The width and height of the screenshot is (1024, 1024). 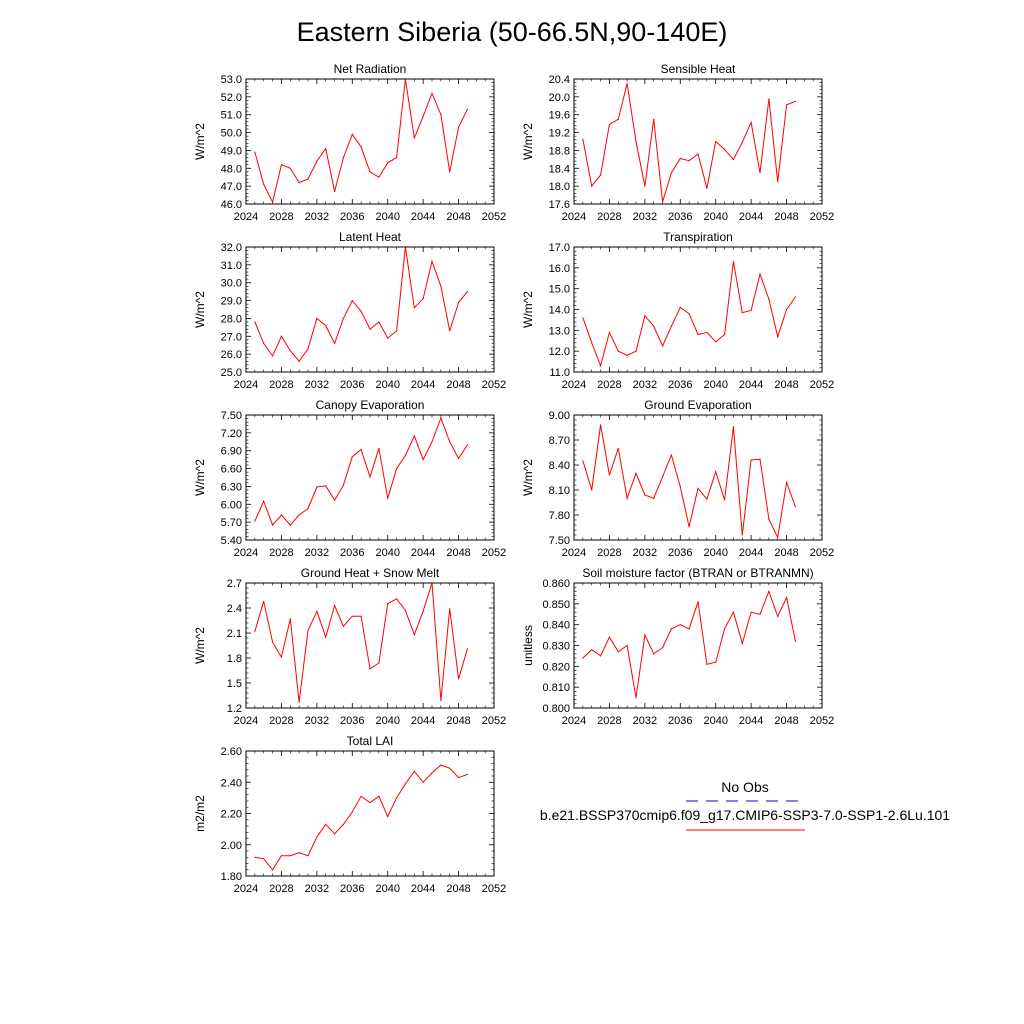 What do you see at coordinates (528, 141) in the screenshot?
I see `y-axis-label: W/m^2` at bounding box center [528, 141].